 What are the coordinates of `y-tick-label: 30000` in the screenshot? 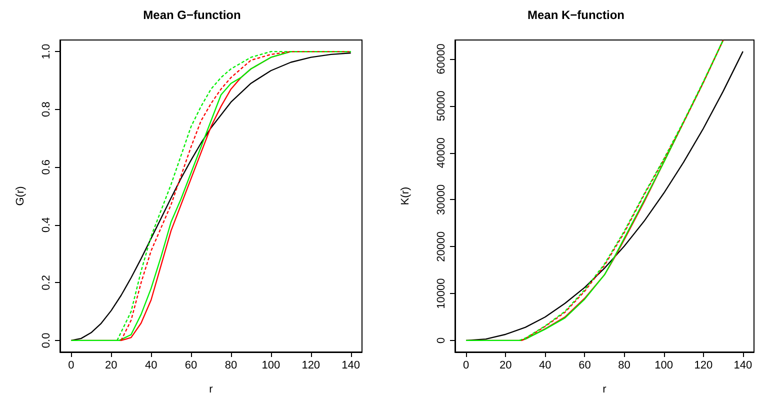 It's located at (442, 200).